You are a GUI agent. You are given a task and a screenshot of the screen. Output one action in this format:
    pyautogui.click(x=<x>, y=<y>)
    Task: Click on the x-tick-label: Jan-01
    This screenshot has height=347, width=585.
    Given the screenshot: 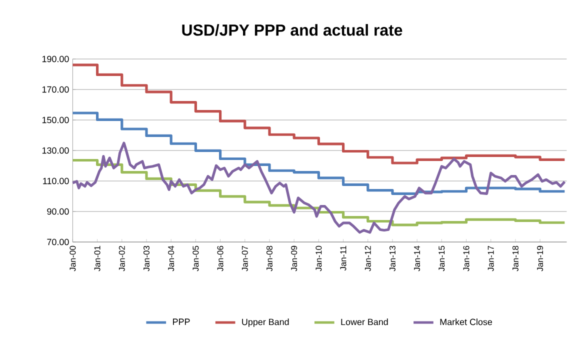 What is the action you would take?
    pyautogui.click(x=97, y=259)
    